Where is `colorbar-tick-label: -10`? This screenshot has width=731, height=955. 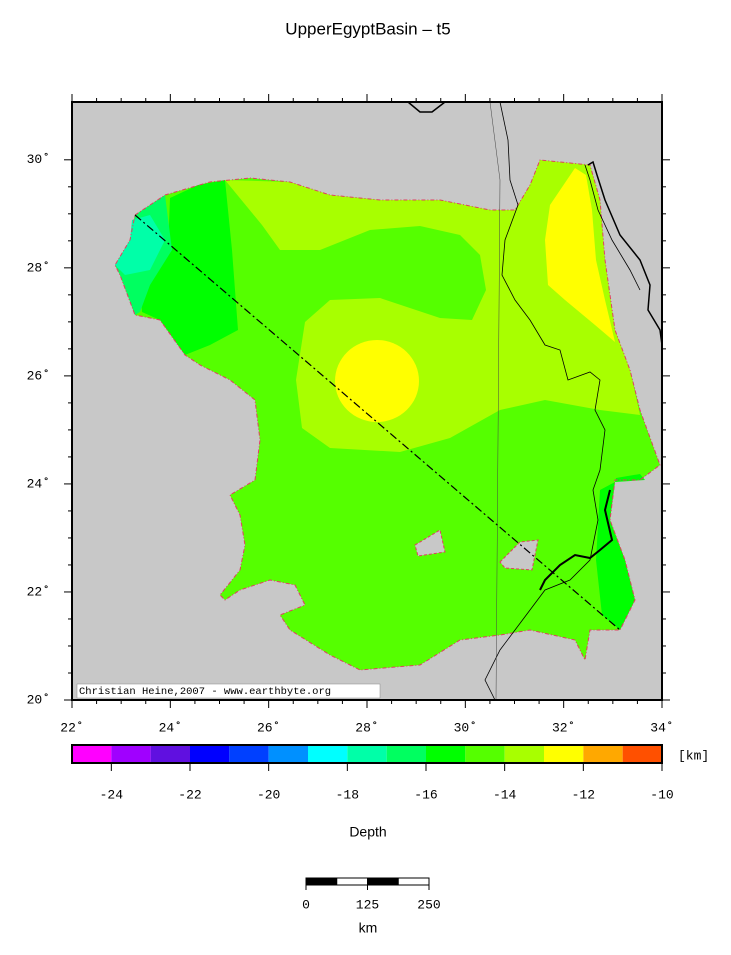 colorbar-tick-label: -10 is located at coordinates (661, 794).